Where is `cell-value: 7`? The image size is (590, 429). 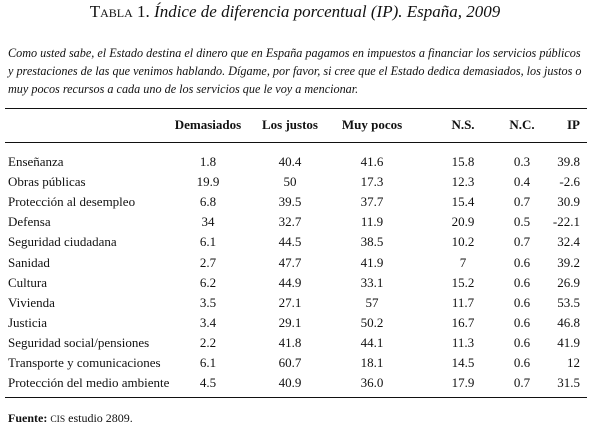
cell-value: 7 is located at coordinates (463, 262).